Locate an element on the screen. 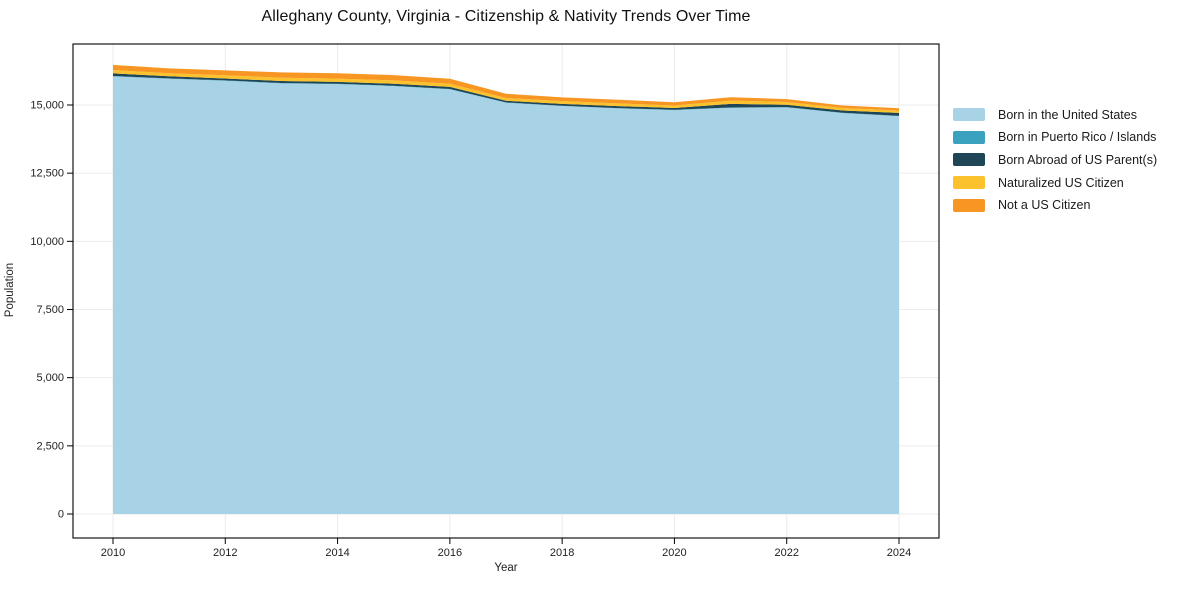  legend-label: Born in Puerto Rico / Islands is located at coordinates (1077, 137).